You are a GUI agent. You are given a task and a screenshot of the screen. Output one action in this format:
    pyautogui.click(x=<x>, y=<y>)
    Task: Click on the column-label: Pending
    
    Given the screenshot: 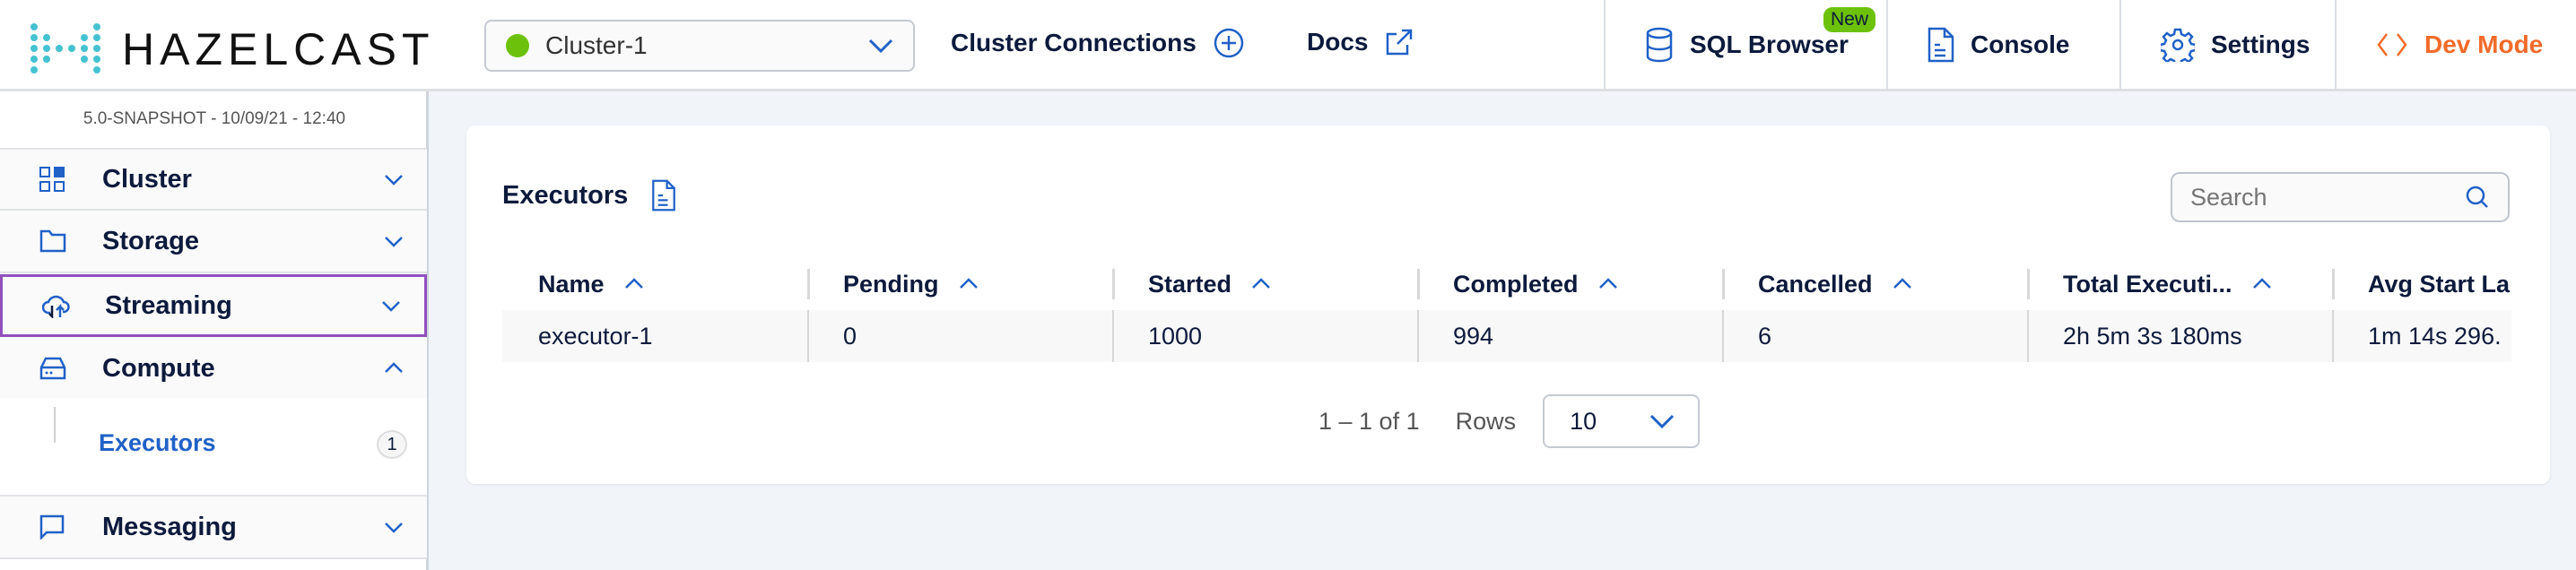 What is the action you would take?
    pyautogui.click(x=891, y=284)
    